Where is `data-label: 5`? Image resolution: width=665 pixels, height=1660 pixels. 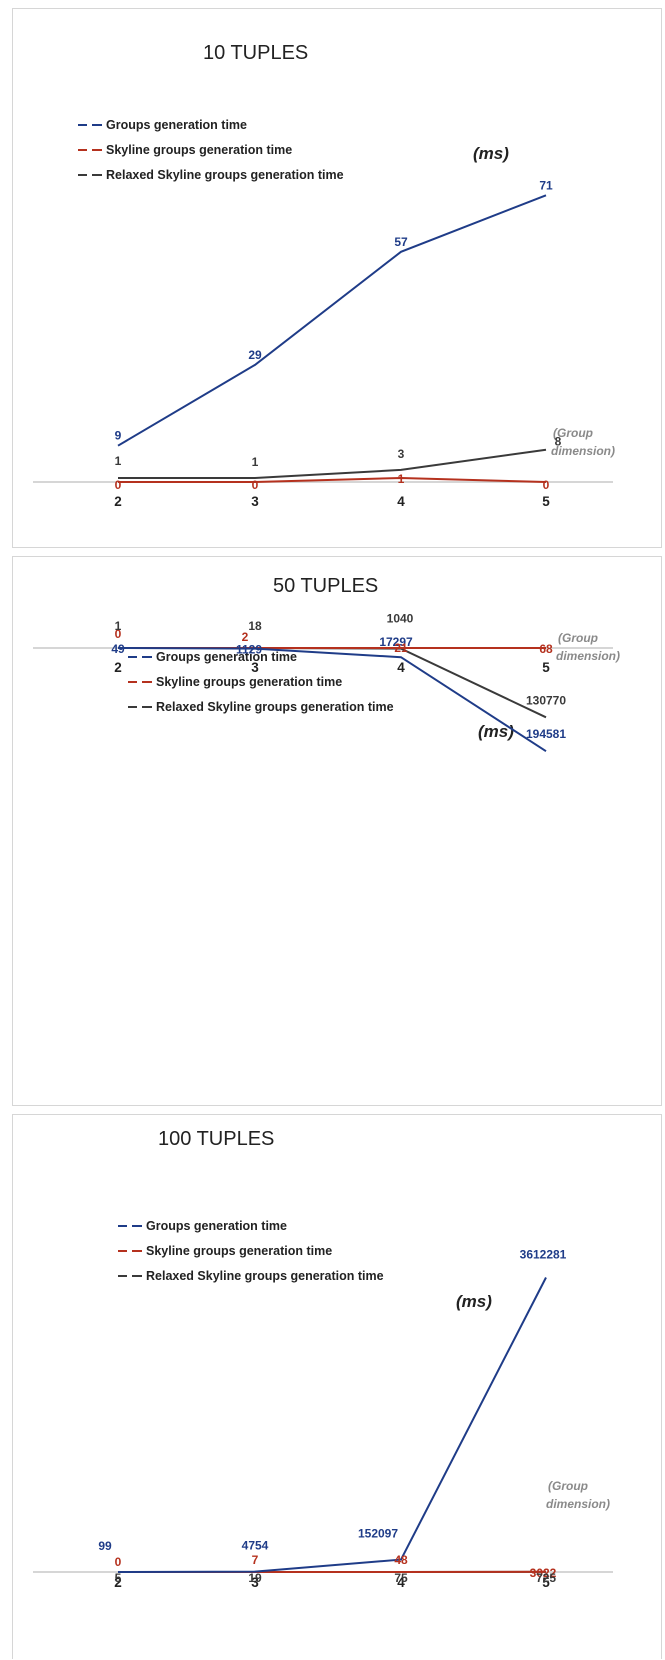
data-label: 5 is located at coordinates (118, 1578).